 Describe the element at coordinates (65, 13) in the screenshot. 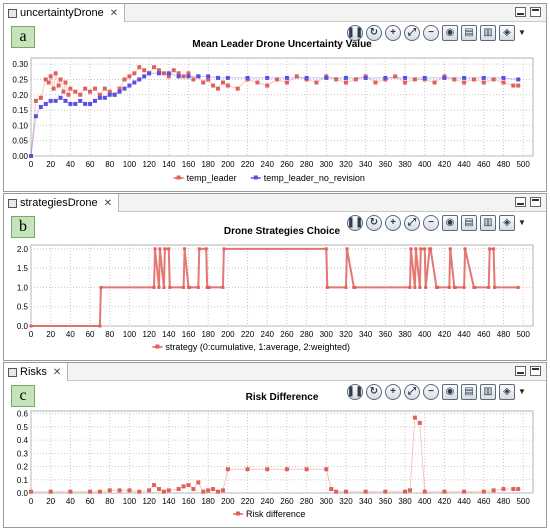

I see `tab-uncertainty-drone: uncertaintyDrone ✕` at that location.